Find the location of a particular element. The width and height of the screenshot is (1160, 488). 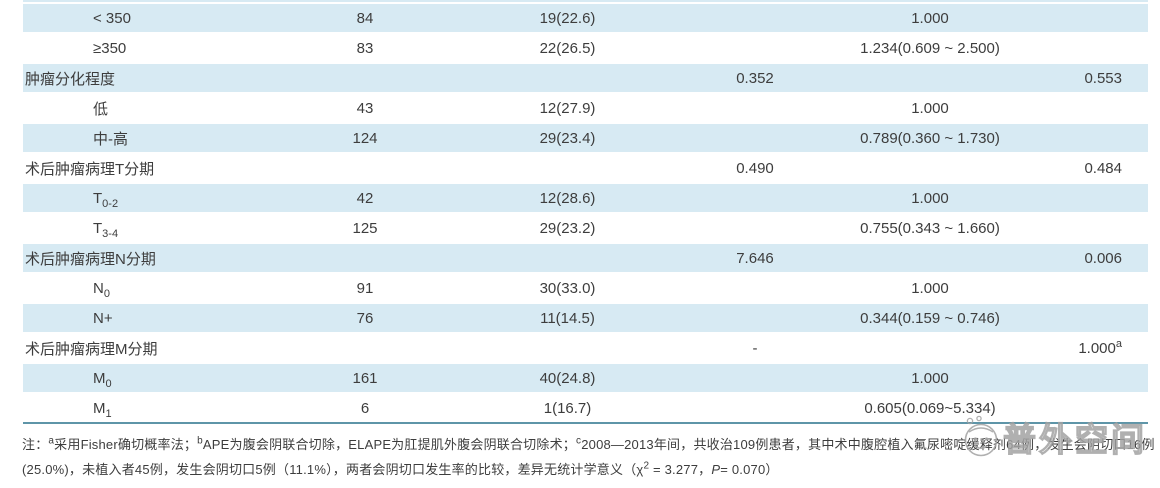

row-label: T0-2 is located at coordinates (106, 199).